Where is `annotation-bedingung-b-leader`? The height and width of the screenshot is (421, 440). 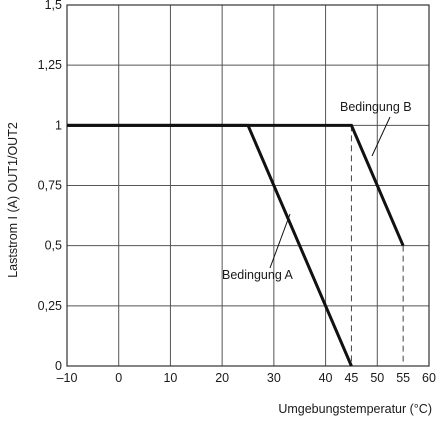
annotation-bedingung-b-leader is located at coordinates (381, 136).